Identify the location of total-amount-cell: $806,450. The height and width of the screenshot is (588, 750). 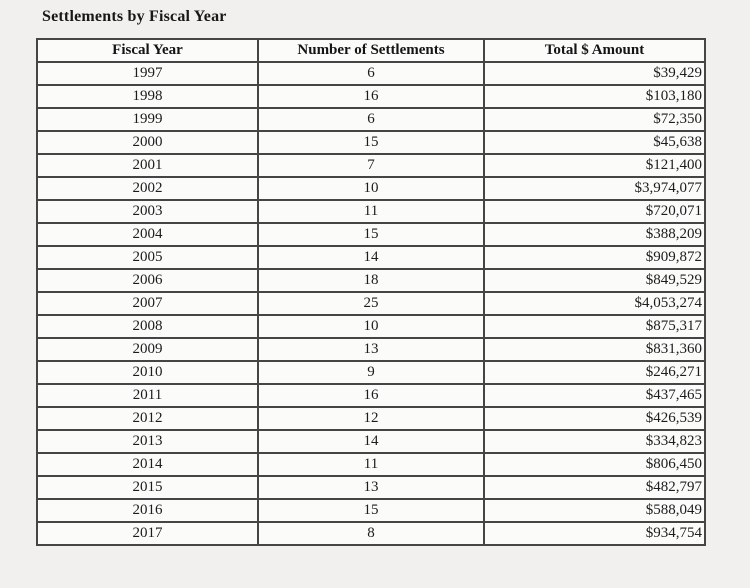
(594, 464).